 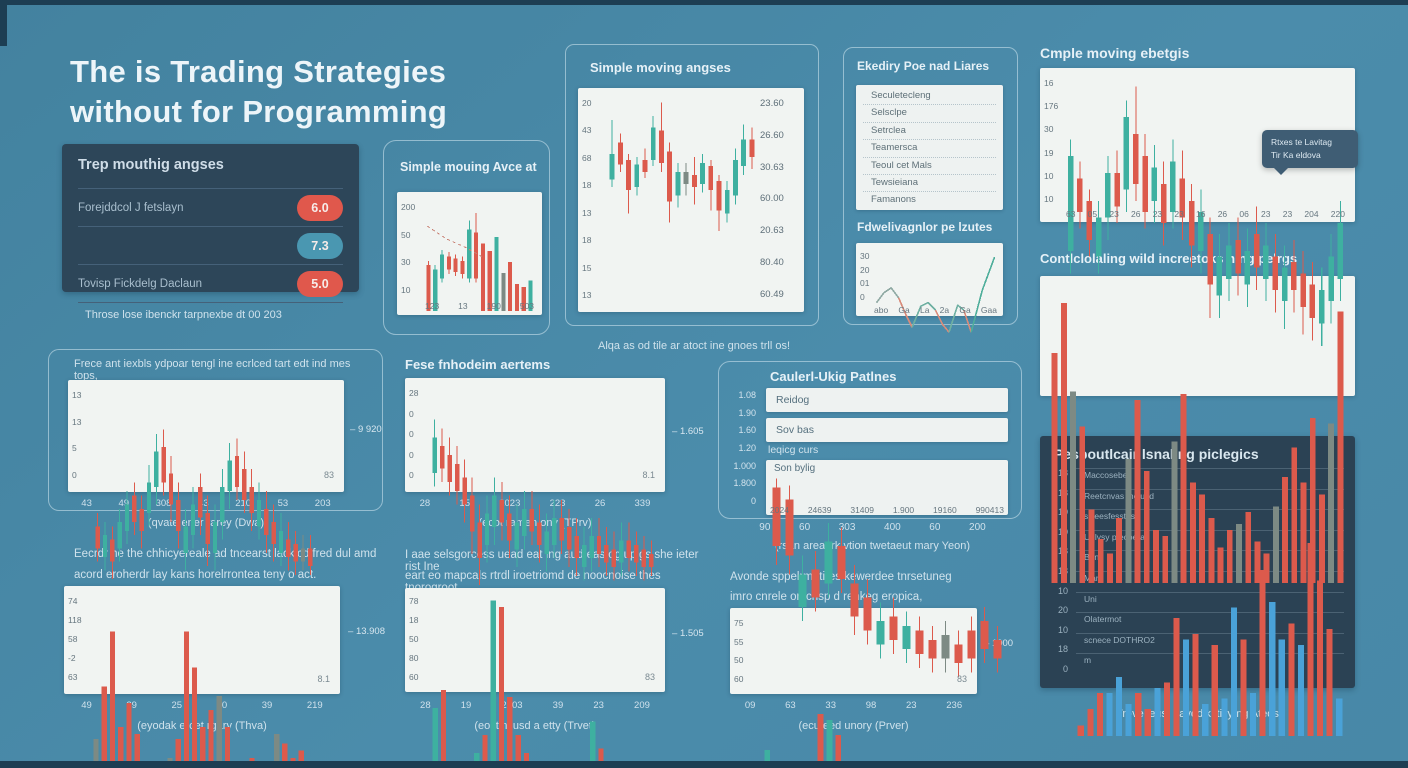 I want to click on tooltip-line1: Rtxes te Lavitag, so click(x=1301, y=142).